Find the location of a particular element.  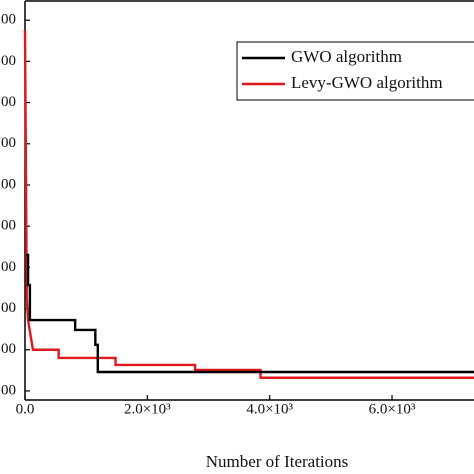

x-tick-label: 0.0 is located at coordinates (25, 409).